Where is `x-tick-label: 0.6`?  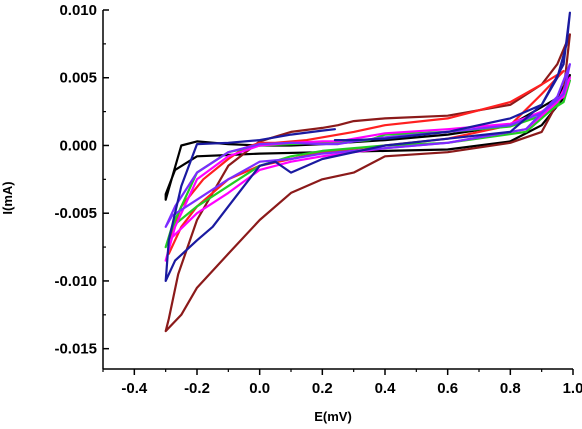 x-tick-label: 0.6 is located at coordinates (447, 388).